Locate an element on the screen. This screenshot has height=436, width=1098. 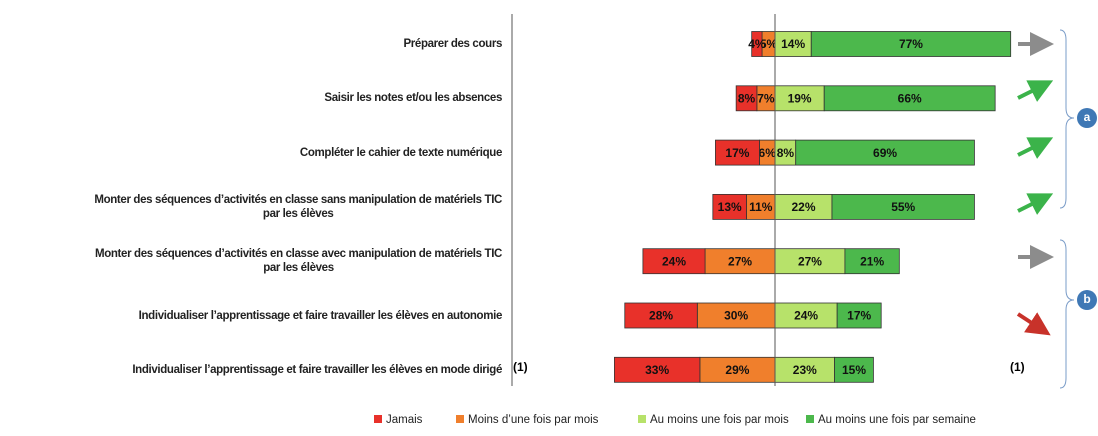
data-label: 21% is located at coordinates (872, 261).